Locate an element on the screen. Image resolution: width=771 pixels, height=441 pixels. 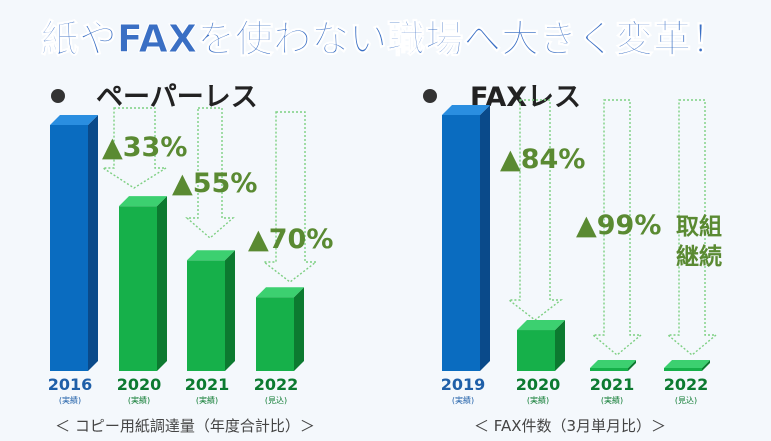
paperless-heading: ペーパーレス is located at coordinates (177, 97).